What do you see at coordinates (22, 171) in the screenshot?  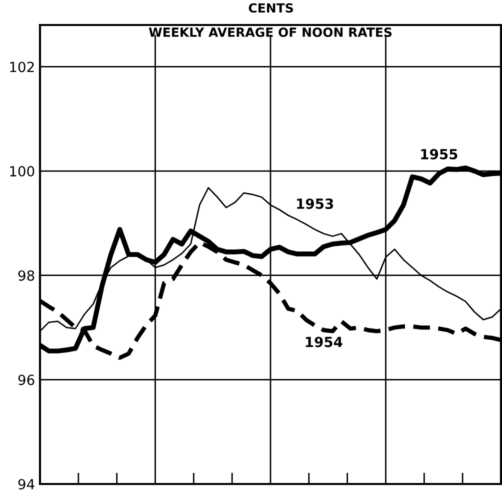 I see `y-tick-label: 100` at bounding box center [22, 171].